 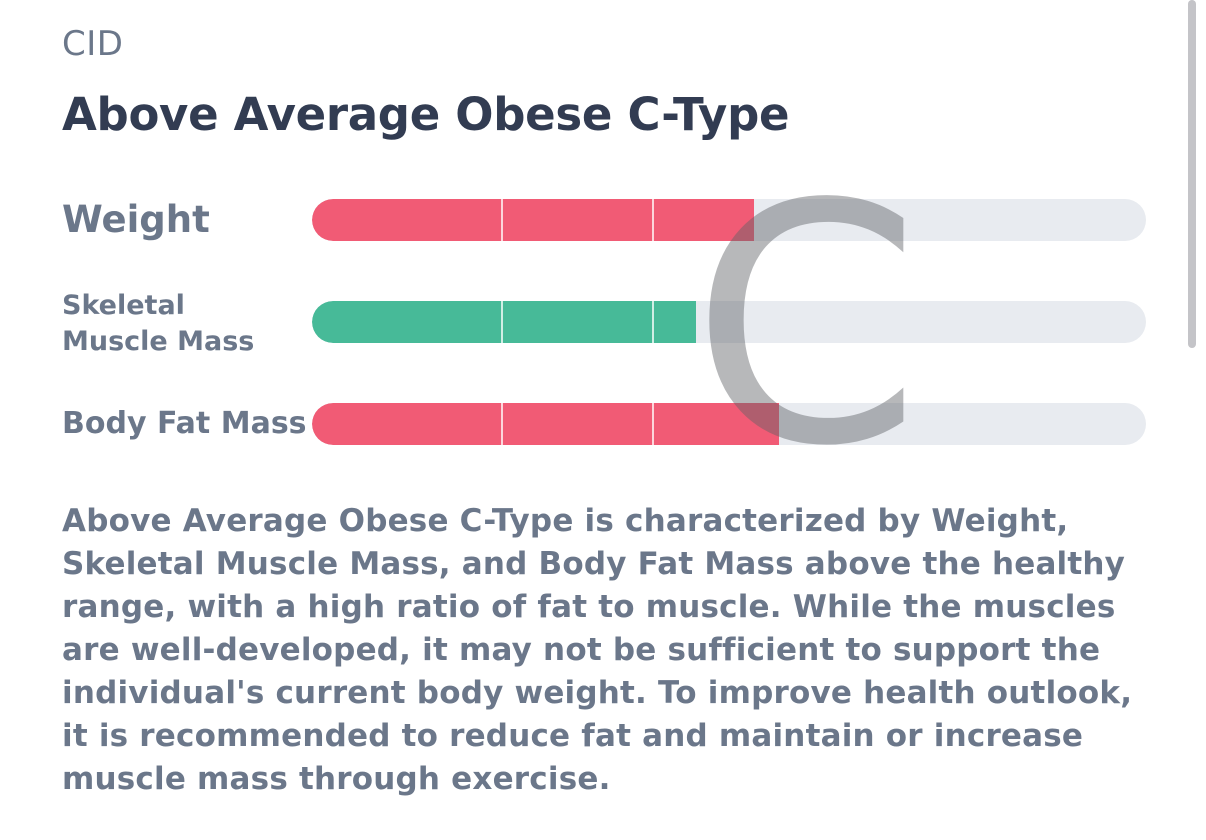 What do you see at coordinates (729, 322) in the screenshot?
I see `skeletal-muscle-mass-bar` at bounding box center [729, 322].